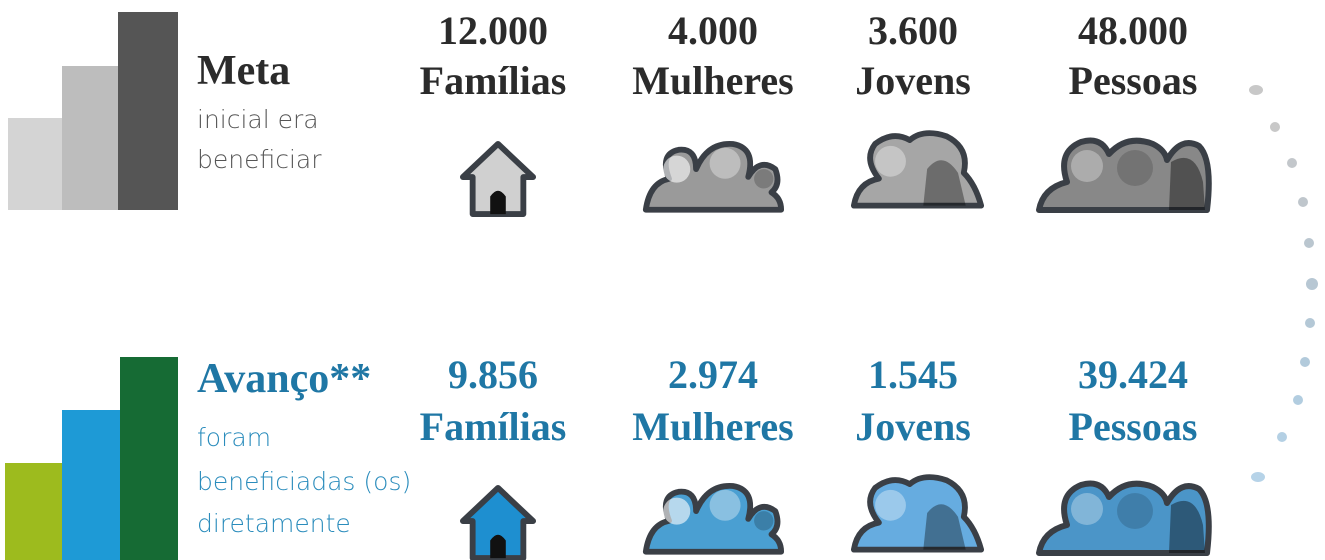  What do you see at coordinates (304, 481) in the screenshot?
I see `row-subtitle: beneficiadas (os)` at bounding box center [304, 481].